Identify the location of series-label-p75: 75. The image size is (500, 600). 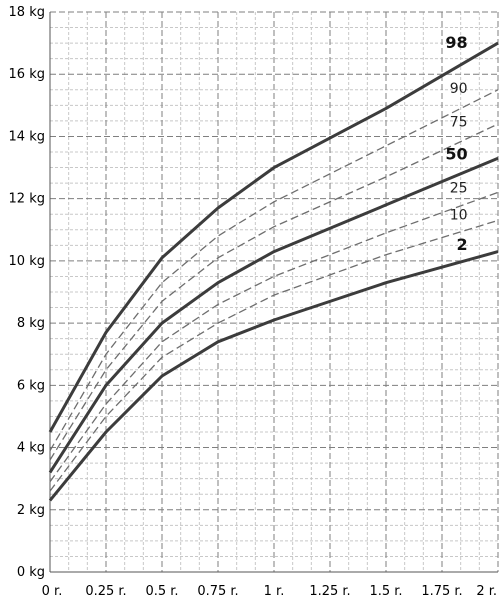
(459, 123).